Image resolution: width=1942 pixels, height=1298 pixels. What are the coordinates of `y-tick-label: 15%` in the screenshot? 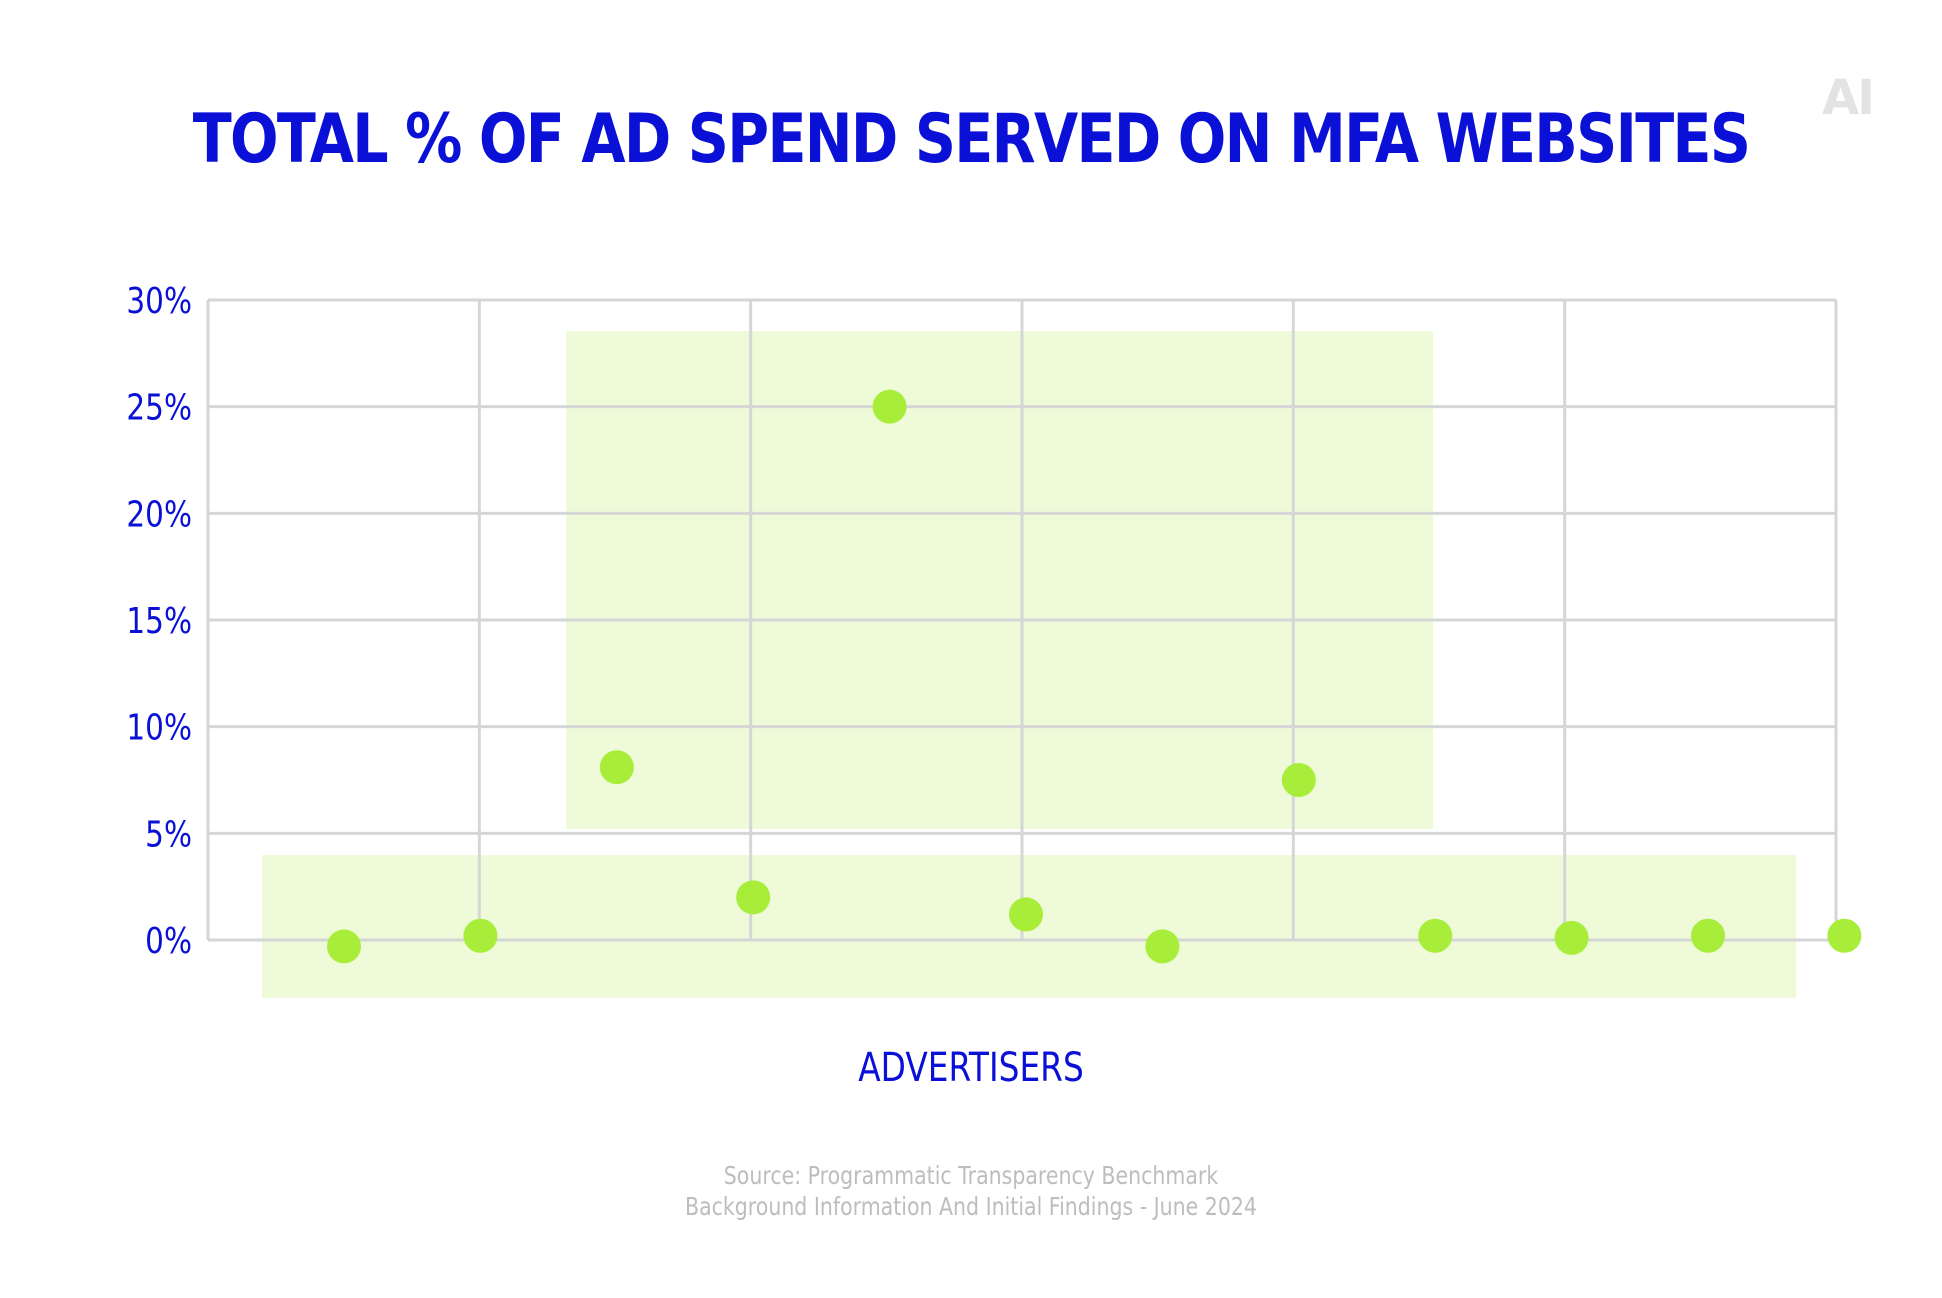 It's located at (159, 620).